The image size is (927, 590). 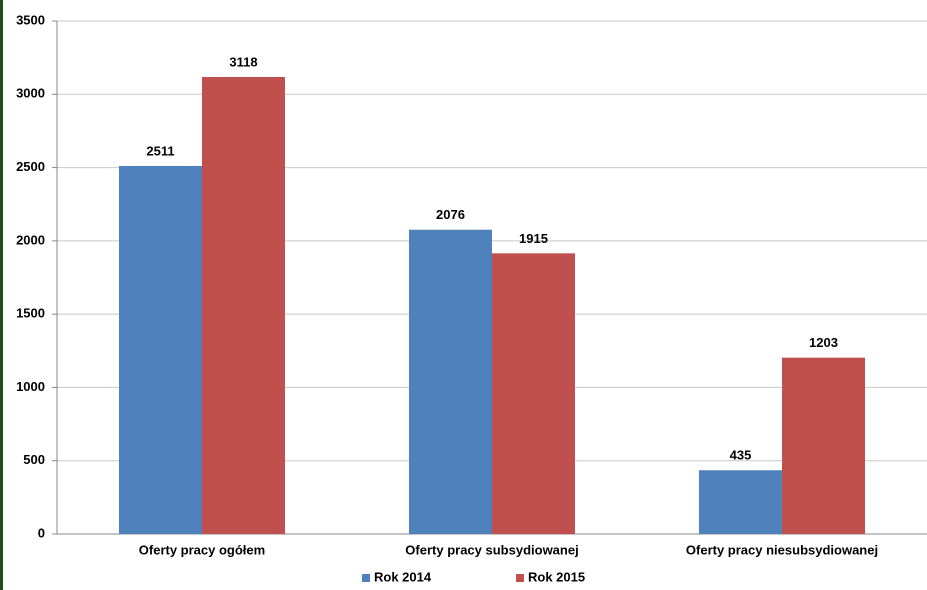 I want to click on legend-label: Rok 2015, so click(x=556, y=576).